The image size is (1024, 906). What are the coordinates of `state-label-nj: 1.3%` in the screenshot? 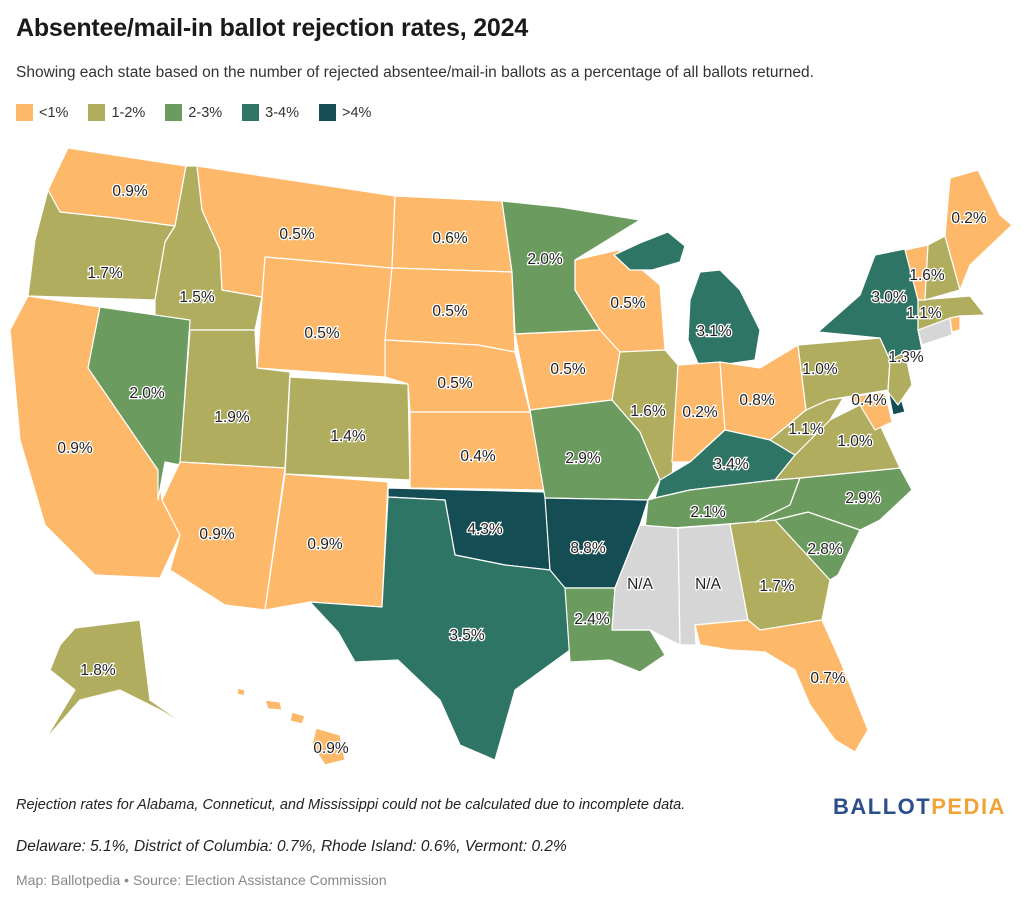 It's located at (906, 357).